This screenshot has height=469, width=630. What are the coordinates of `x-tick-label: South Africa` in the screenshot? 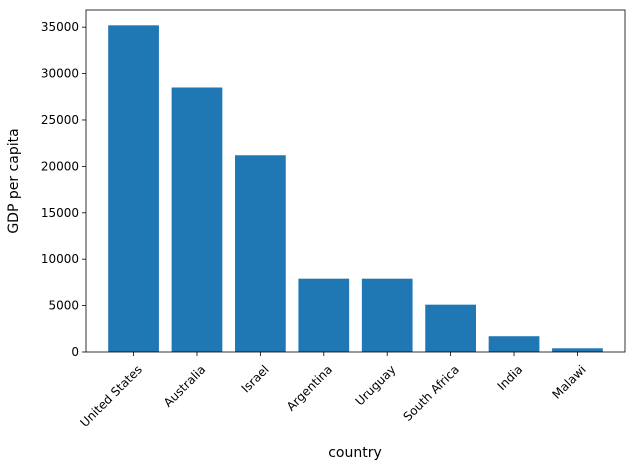 It's located at (430, 392).